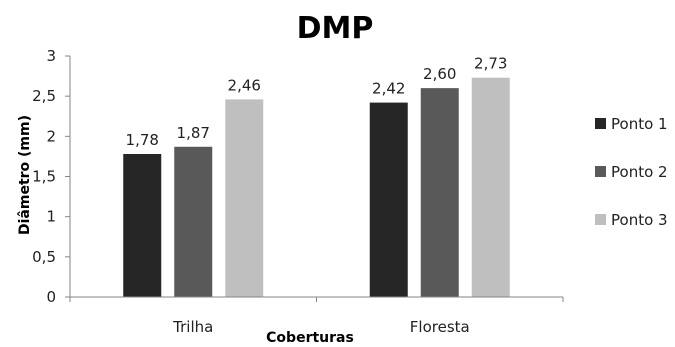 This screenshot has width=675, height=347. I want to click on x-tick-label: Trilha, so click(192, 327).